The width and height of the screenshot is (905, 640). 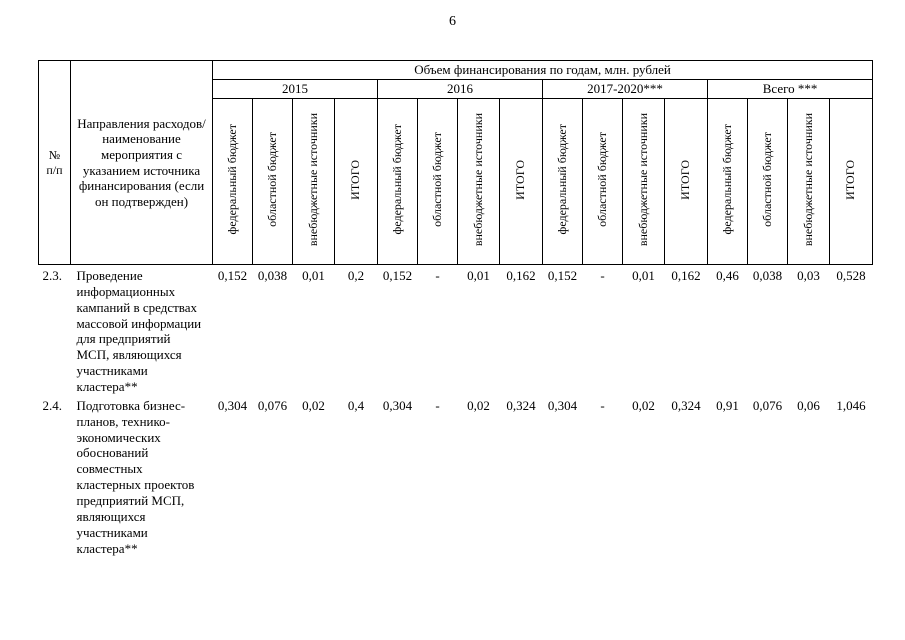 I want to click on value-cell: 0,2, so click(x=356, y=275).